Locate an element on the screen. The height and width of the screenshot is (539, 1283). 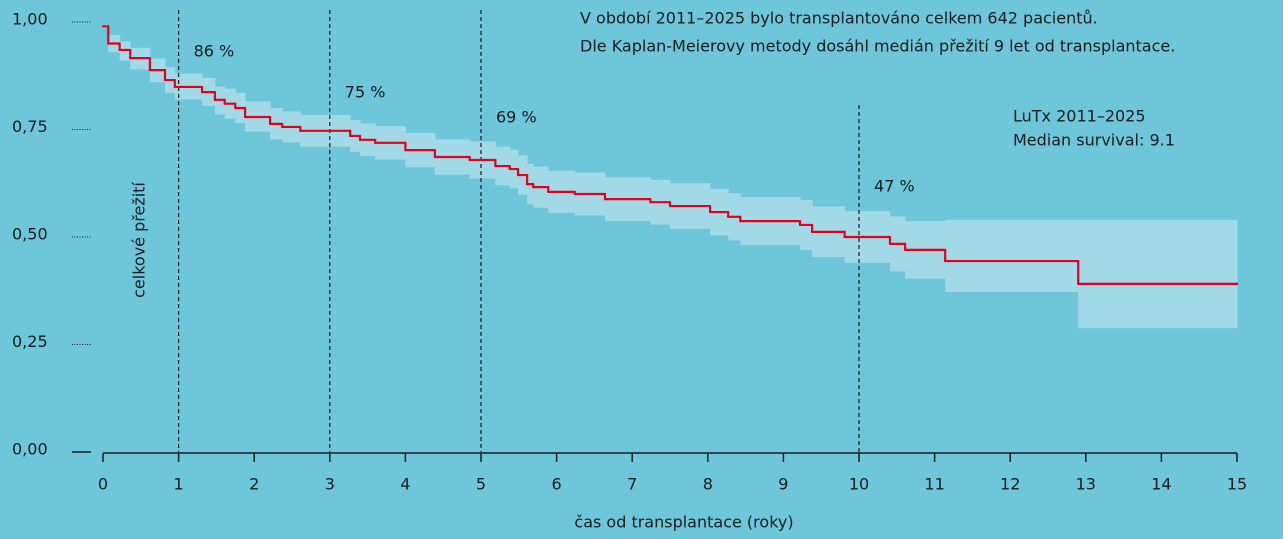
y-tick-label: 0,50 is located at coordinates (30, 234).